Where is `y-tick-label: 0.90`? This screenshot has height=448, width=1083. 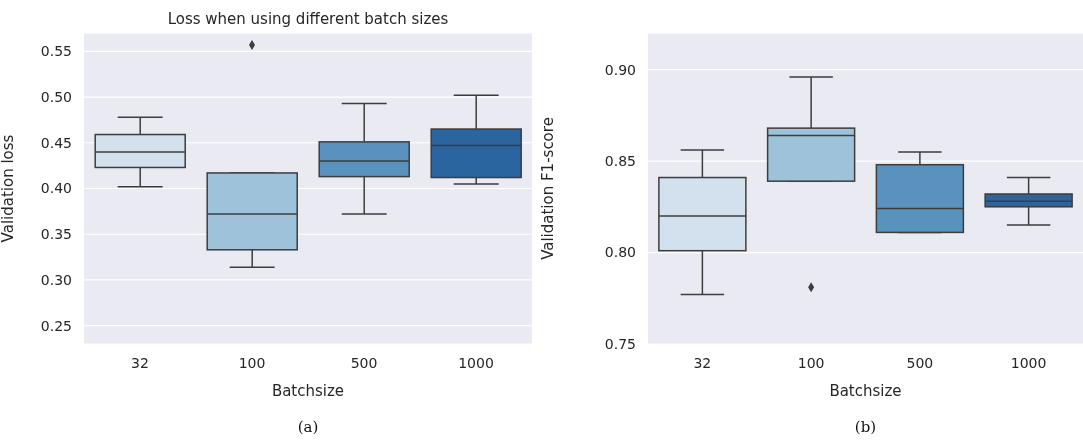 y-tick-label: 0.90 is located at coordinates (620, 69).